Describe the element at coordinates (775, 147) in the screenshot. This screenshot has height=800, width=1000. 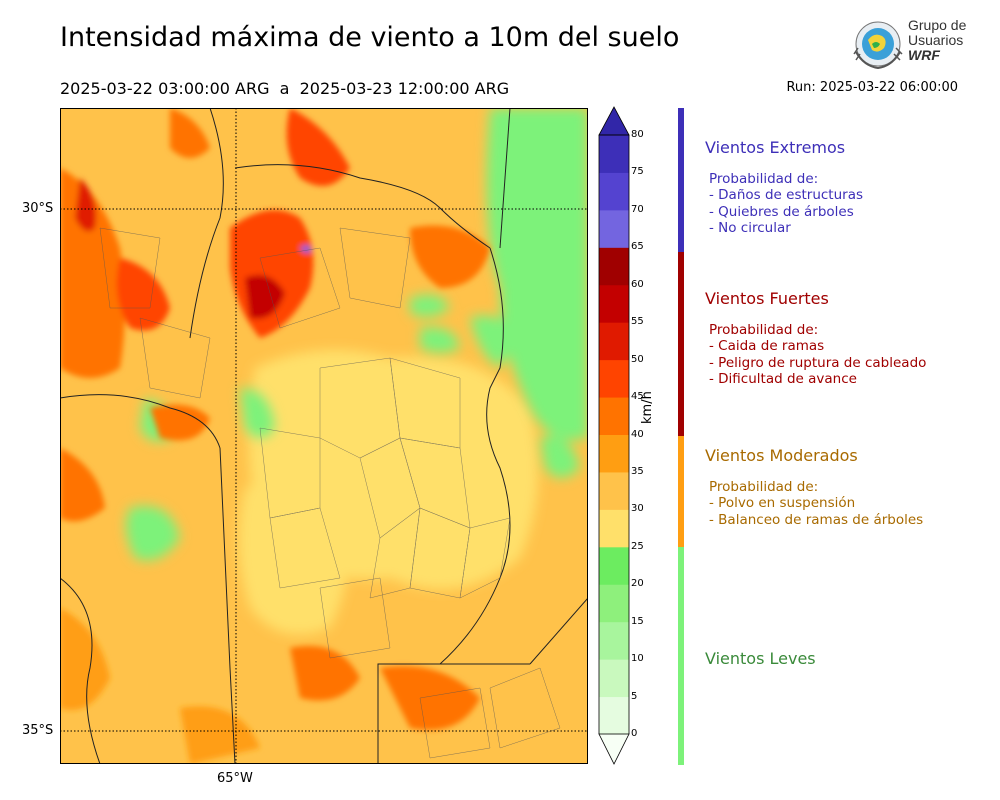
I see `category-name: Vientos Extremos` at that location.